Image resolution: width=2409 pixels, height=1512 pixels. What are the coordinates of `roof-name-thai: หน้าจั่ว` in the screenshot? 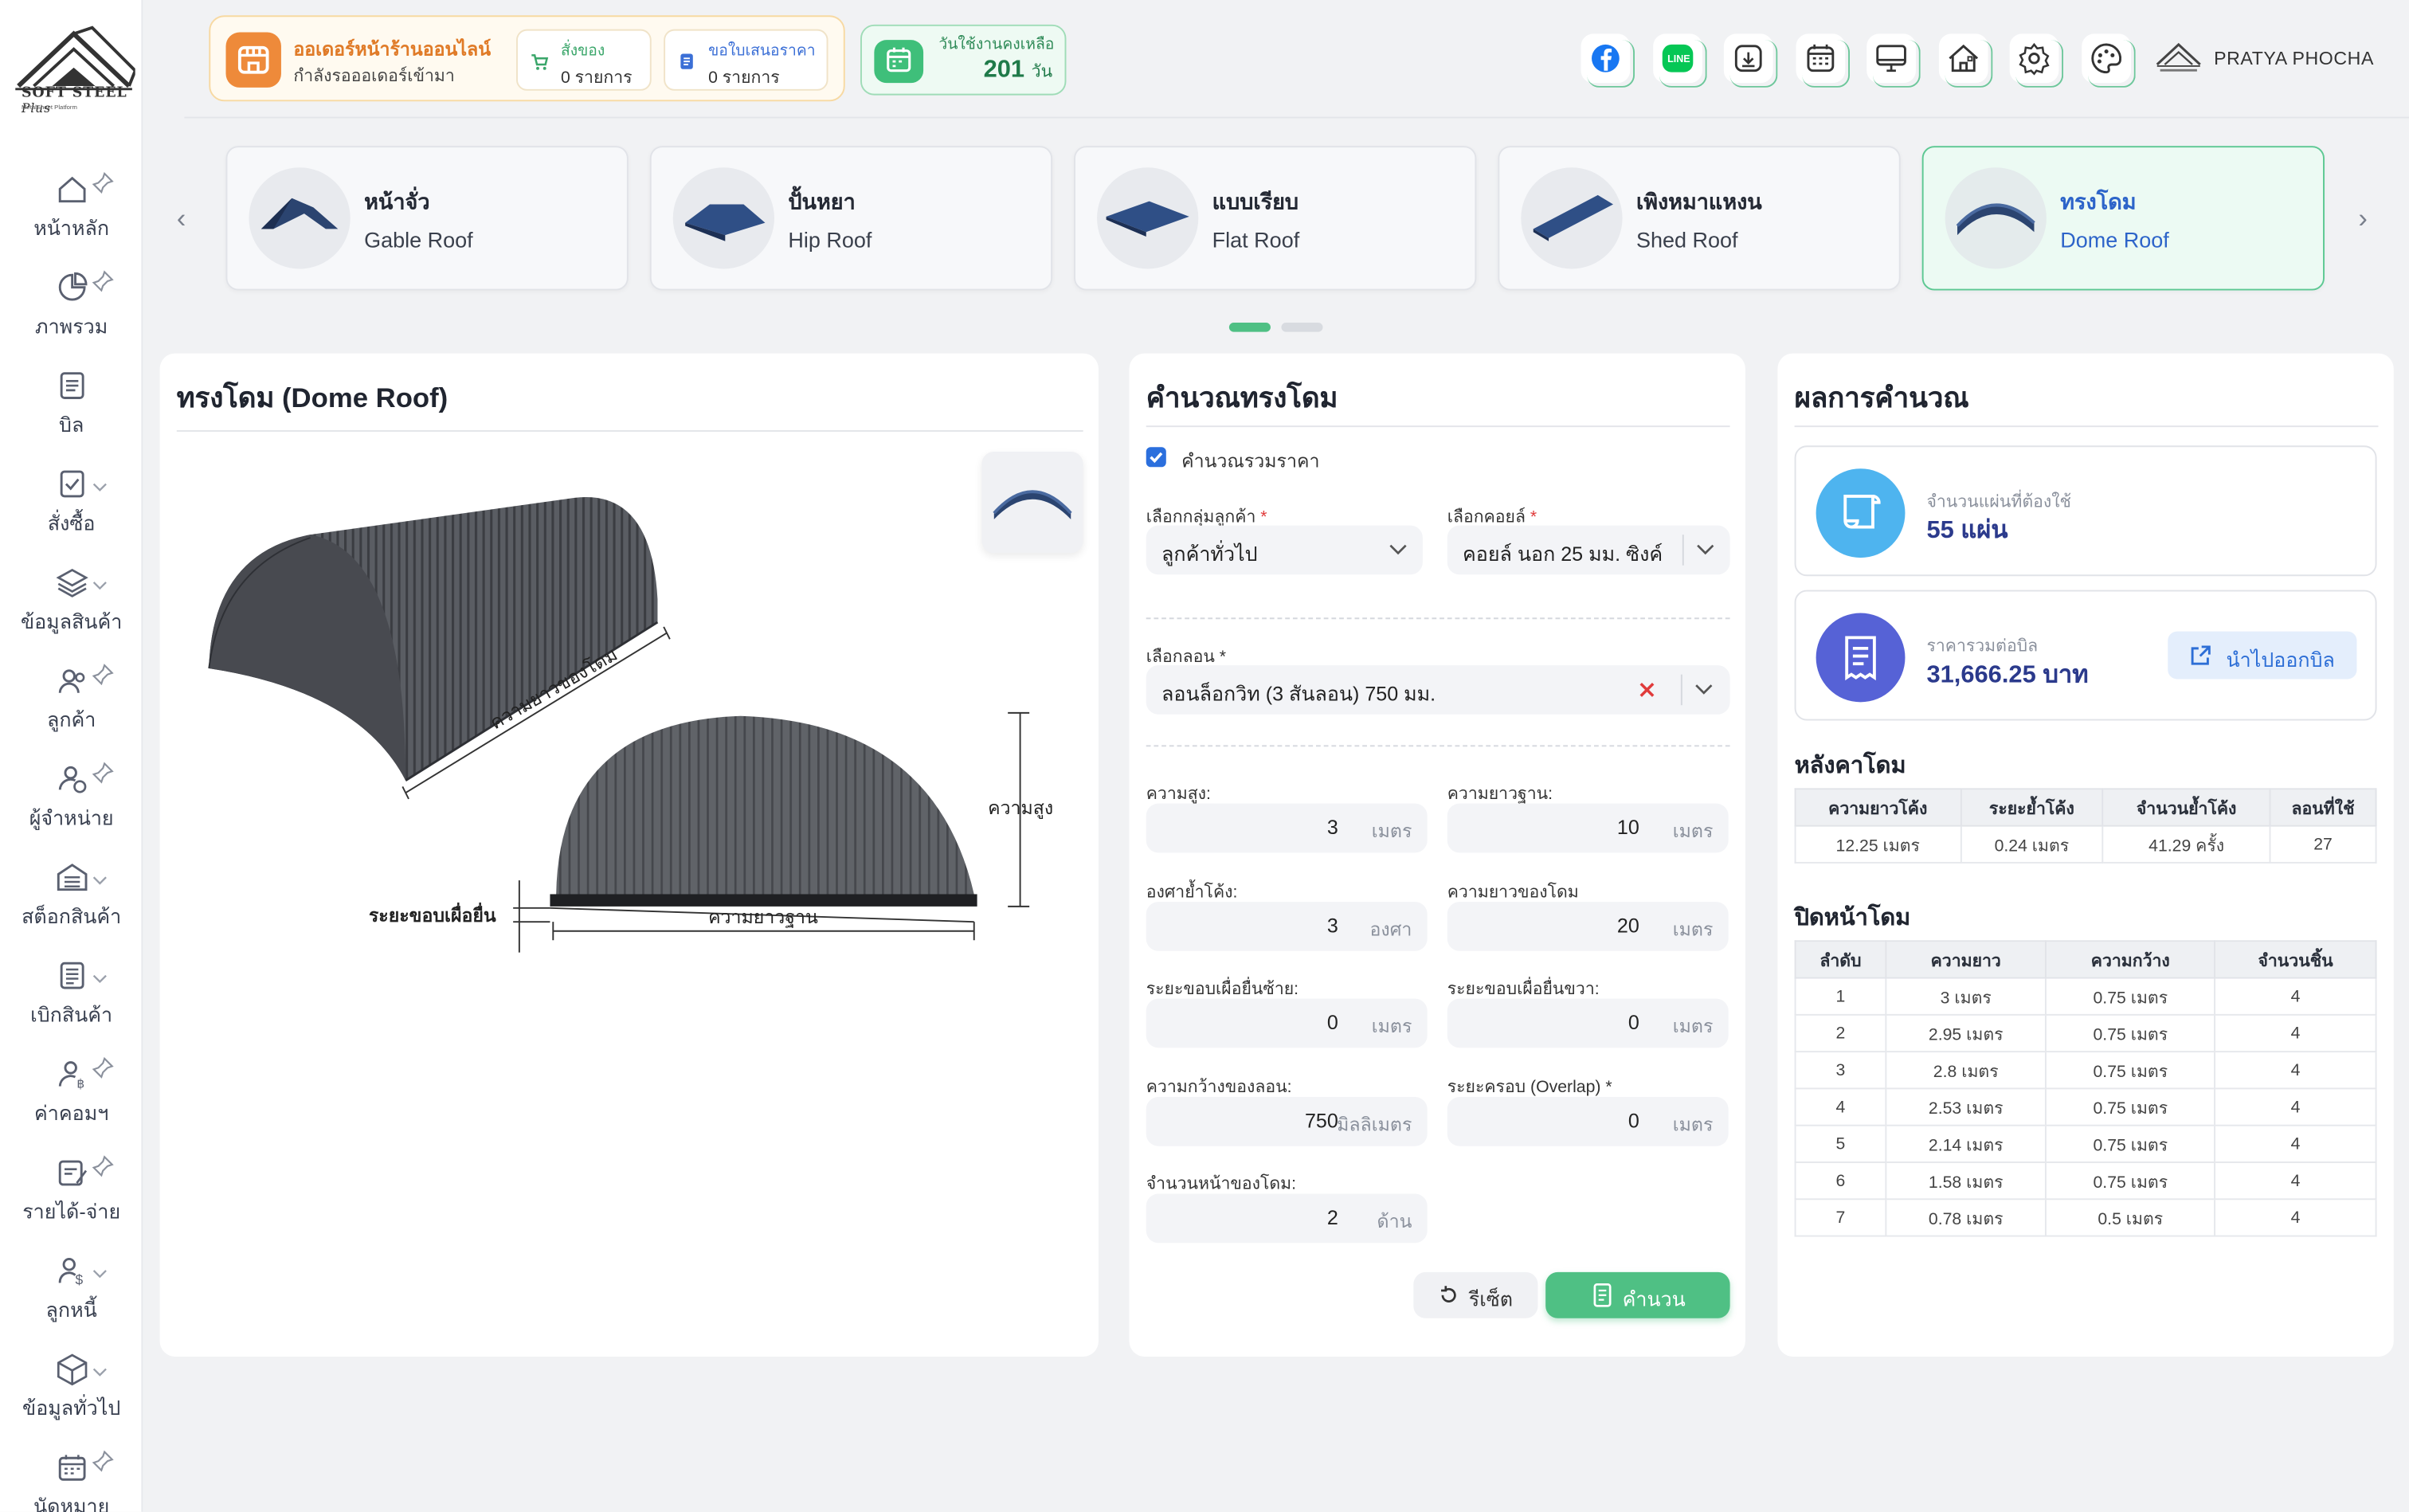 It's located at (397, 201).